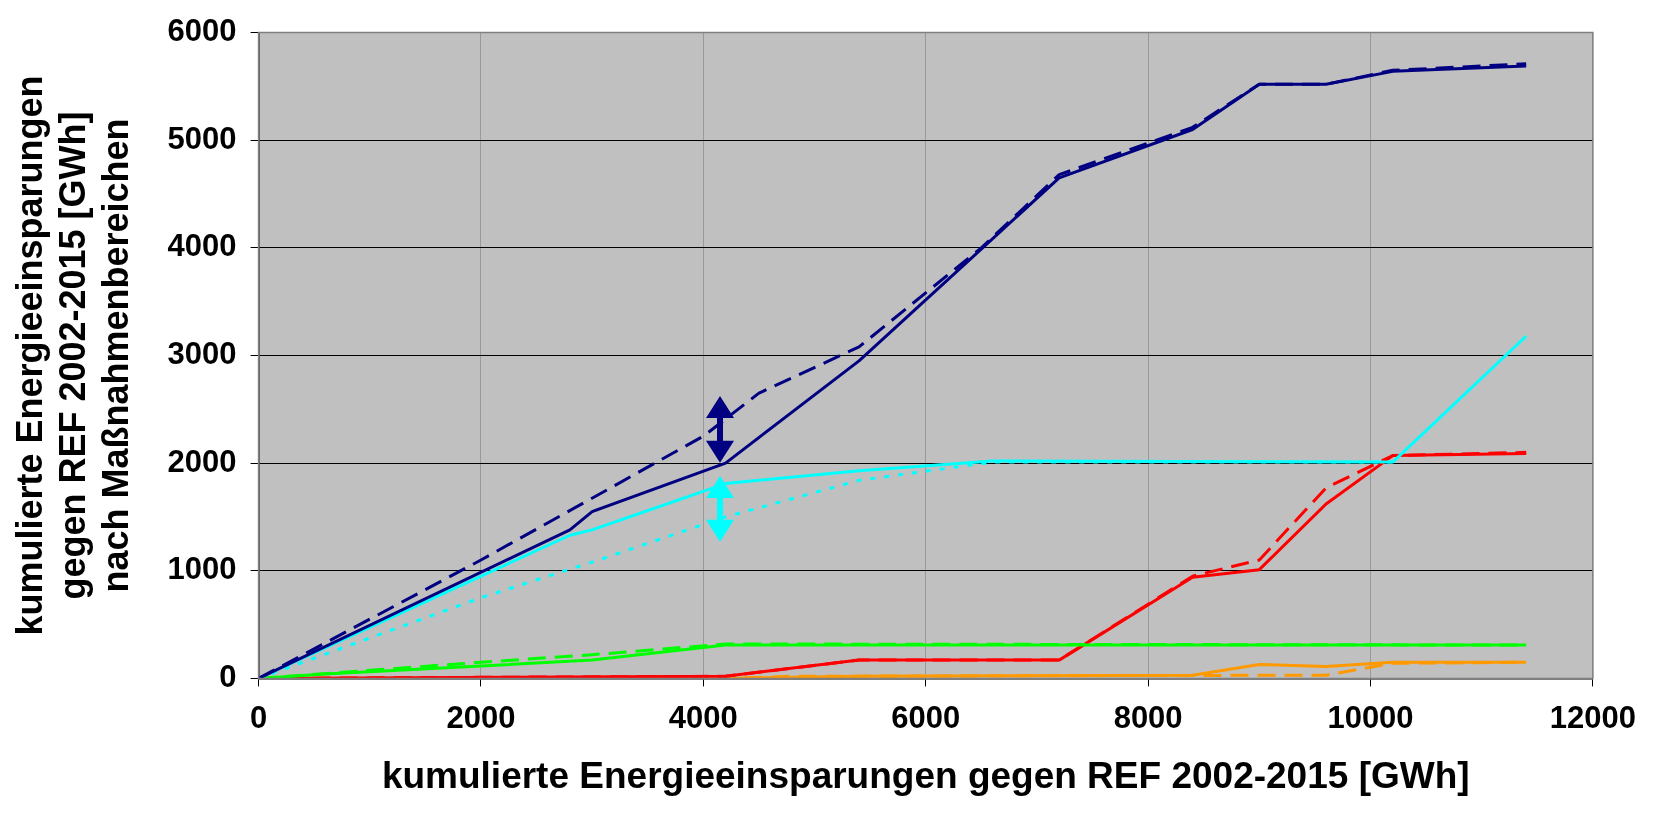 This screenshot has height=814, width=1660. I want to click on y-tick-label: 4000, so click(202, 246).